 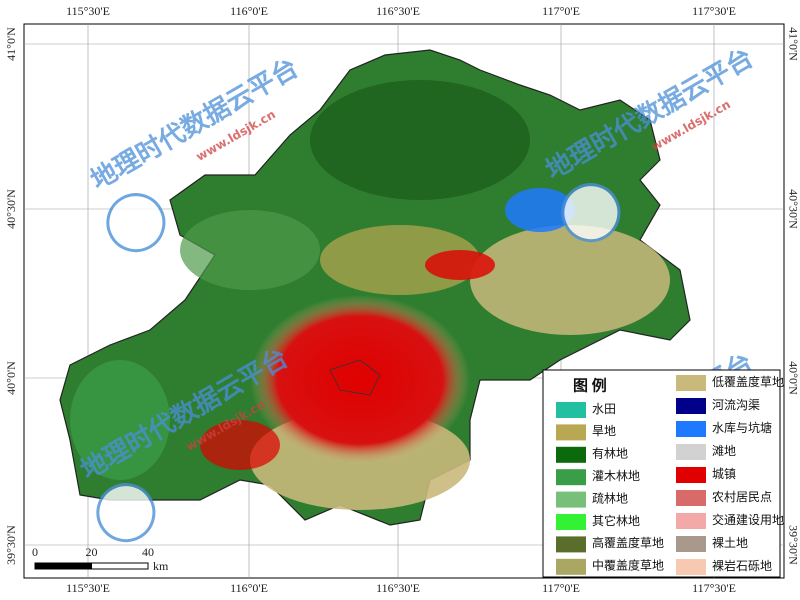 What do you see at coordinates (11, 44) in the screenshot?
I see `y-label-left: 41°0'N` at bounding box center [11, 44].